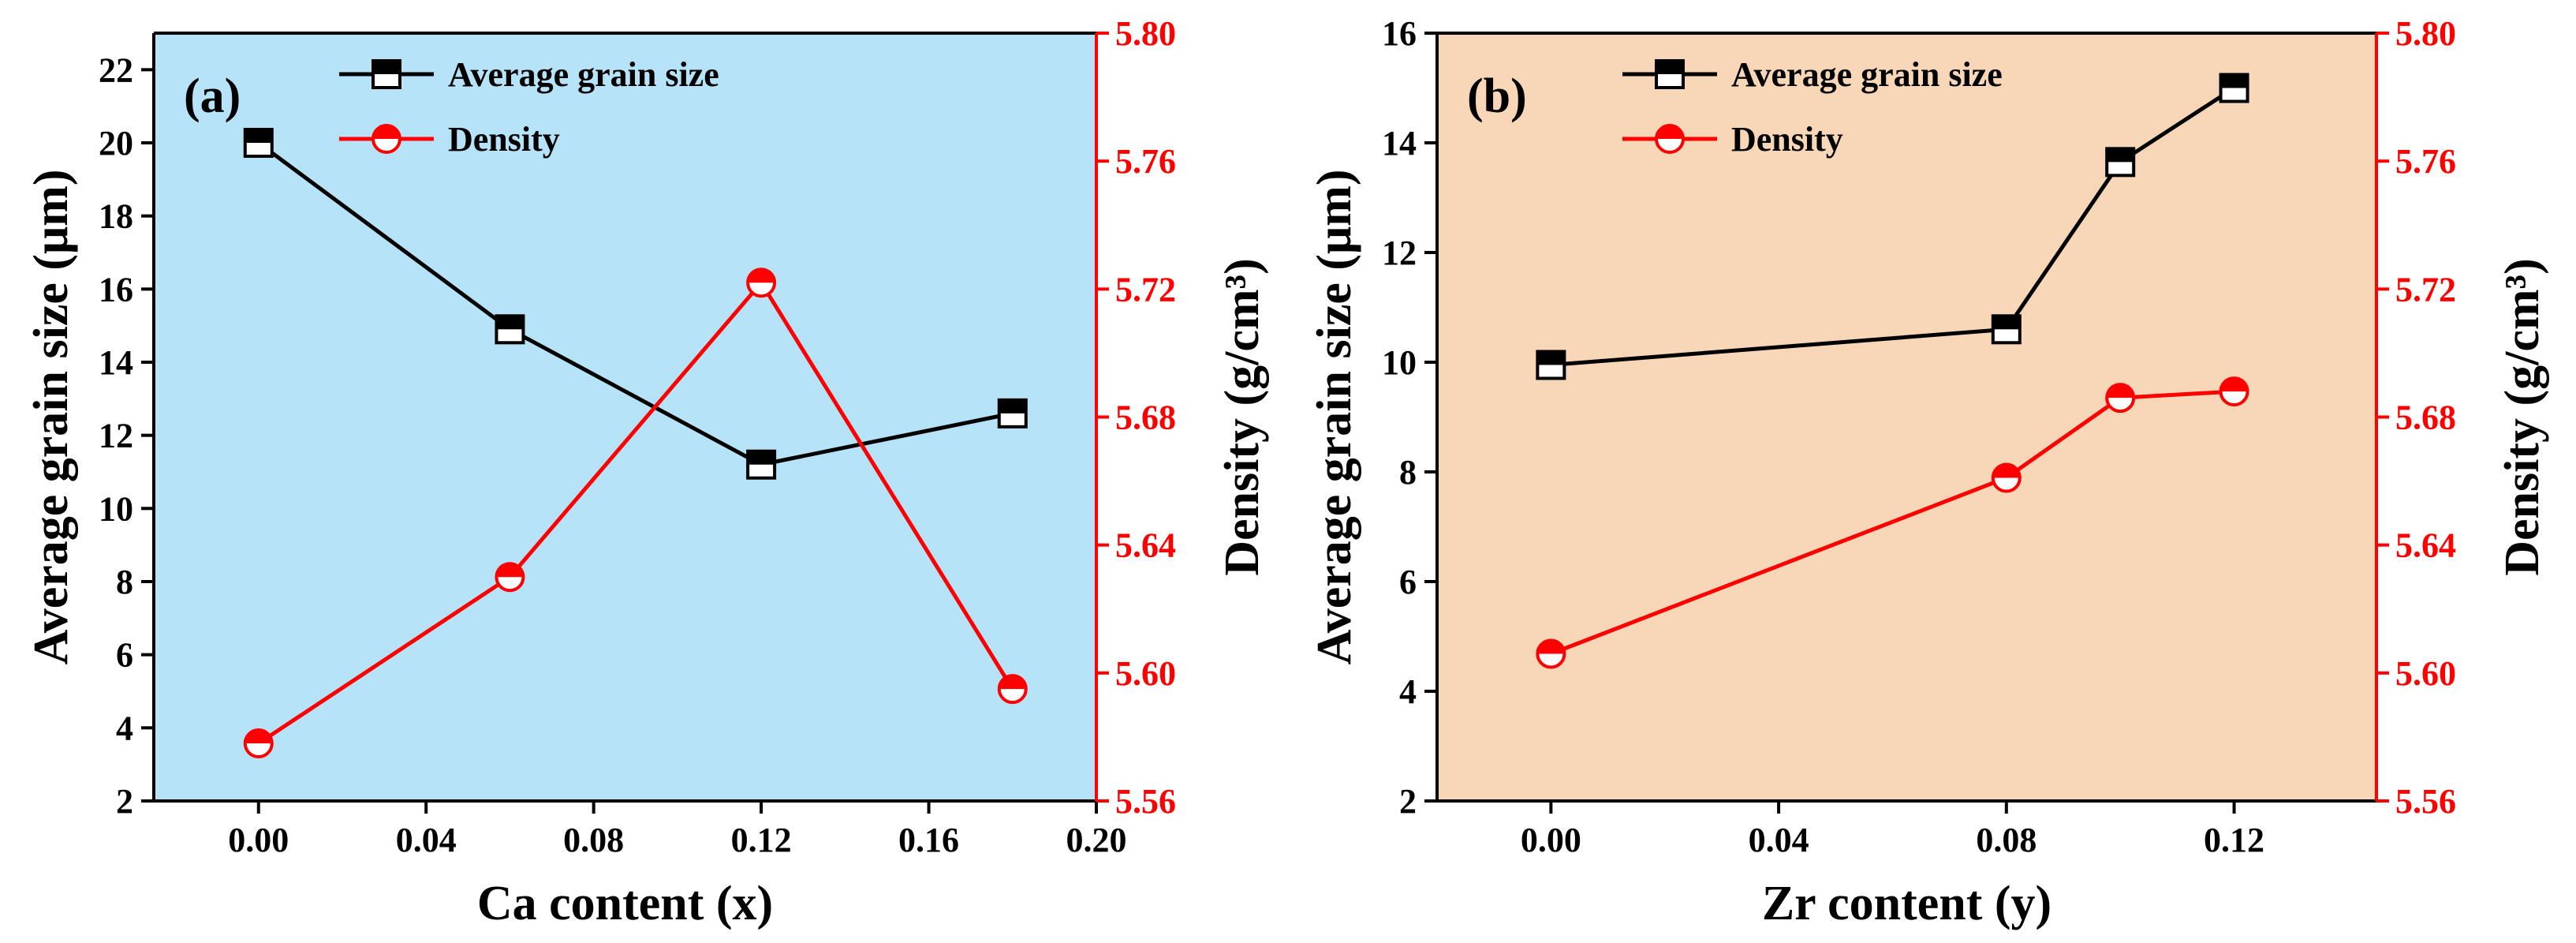  Describe the element at coordinates (51, 417) in the screenshot. I see `p1-left-y-axis-title: Average grain size (μm)` at that location.